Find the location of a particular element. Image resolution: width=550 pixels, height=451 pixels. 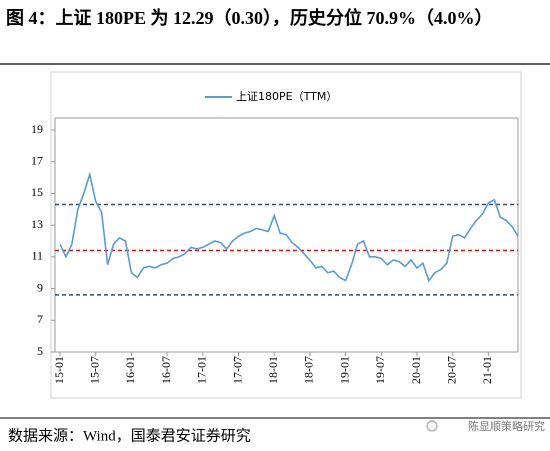

x-tick-label: 17-01 is located at coordinates (202, 370).